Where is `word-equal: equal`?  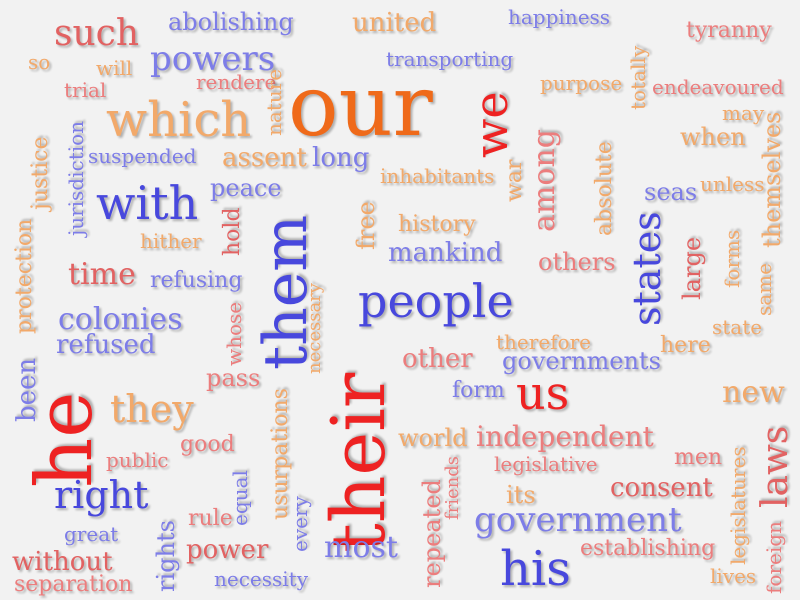
word-equal: equal is located at coordinates (240, 498).